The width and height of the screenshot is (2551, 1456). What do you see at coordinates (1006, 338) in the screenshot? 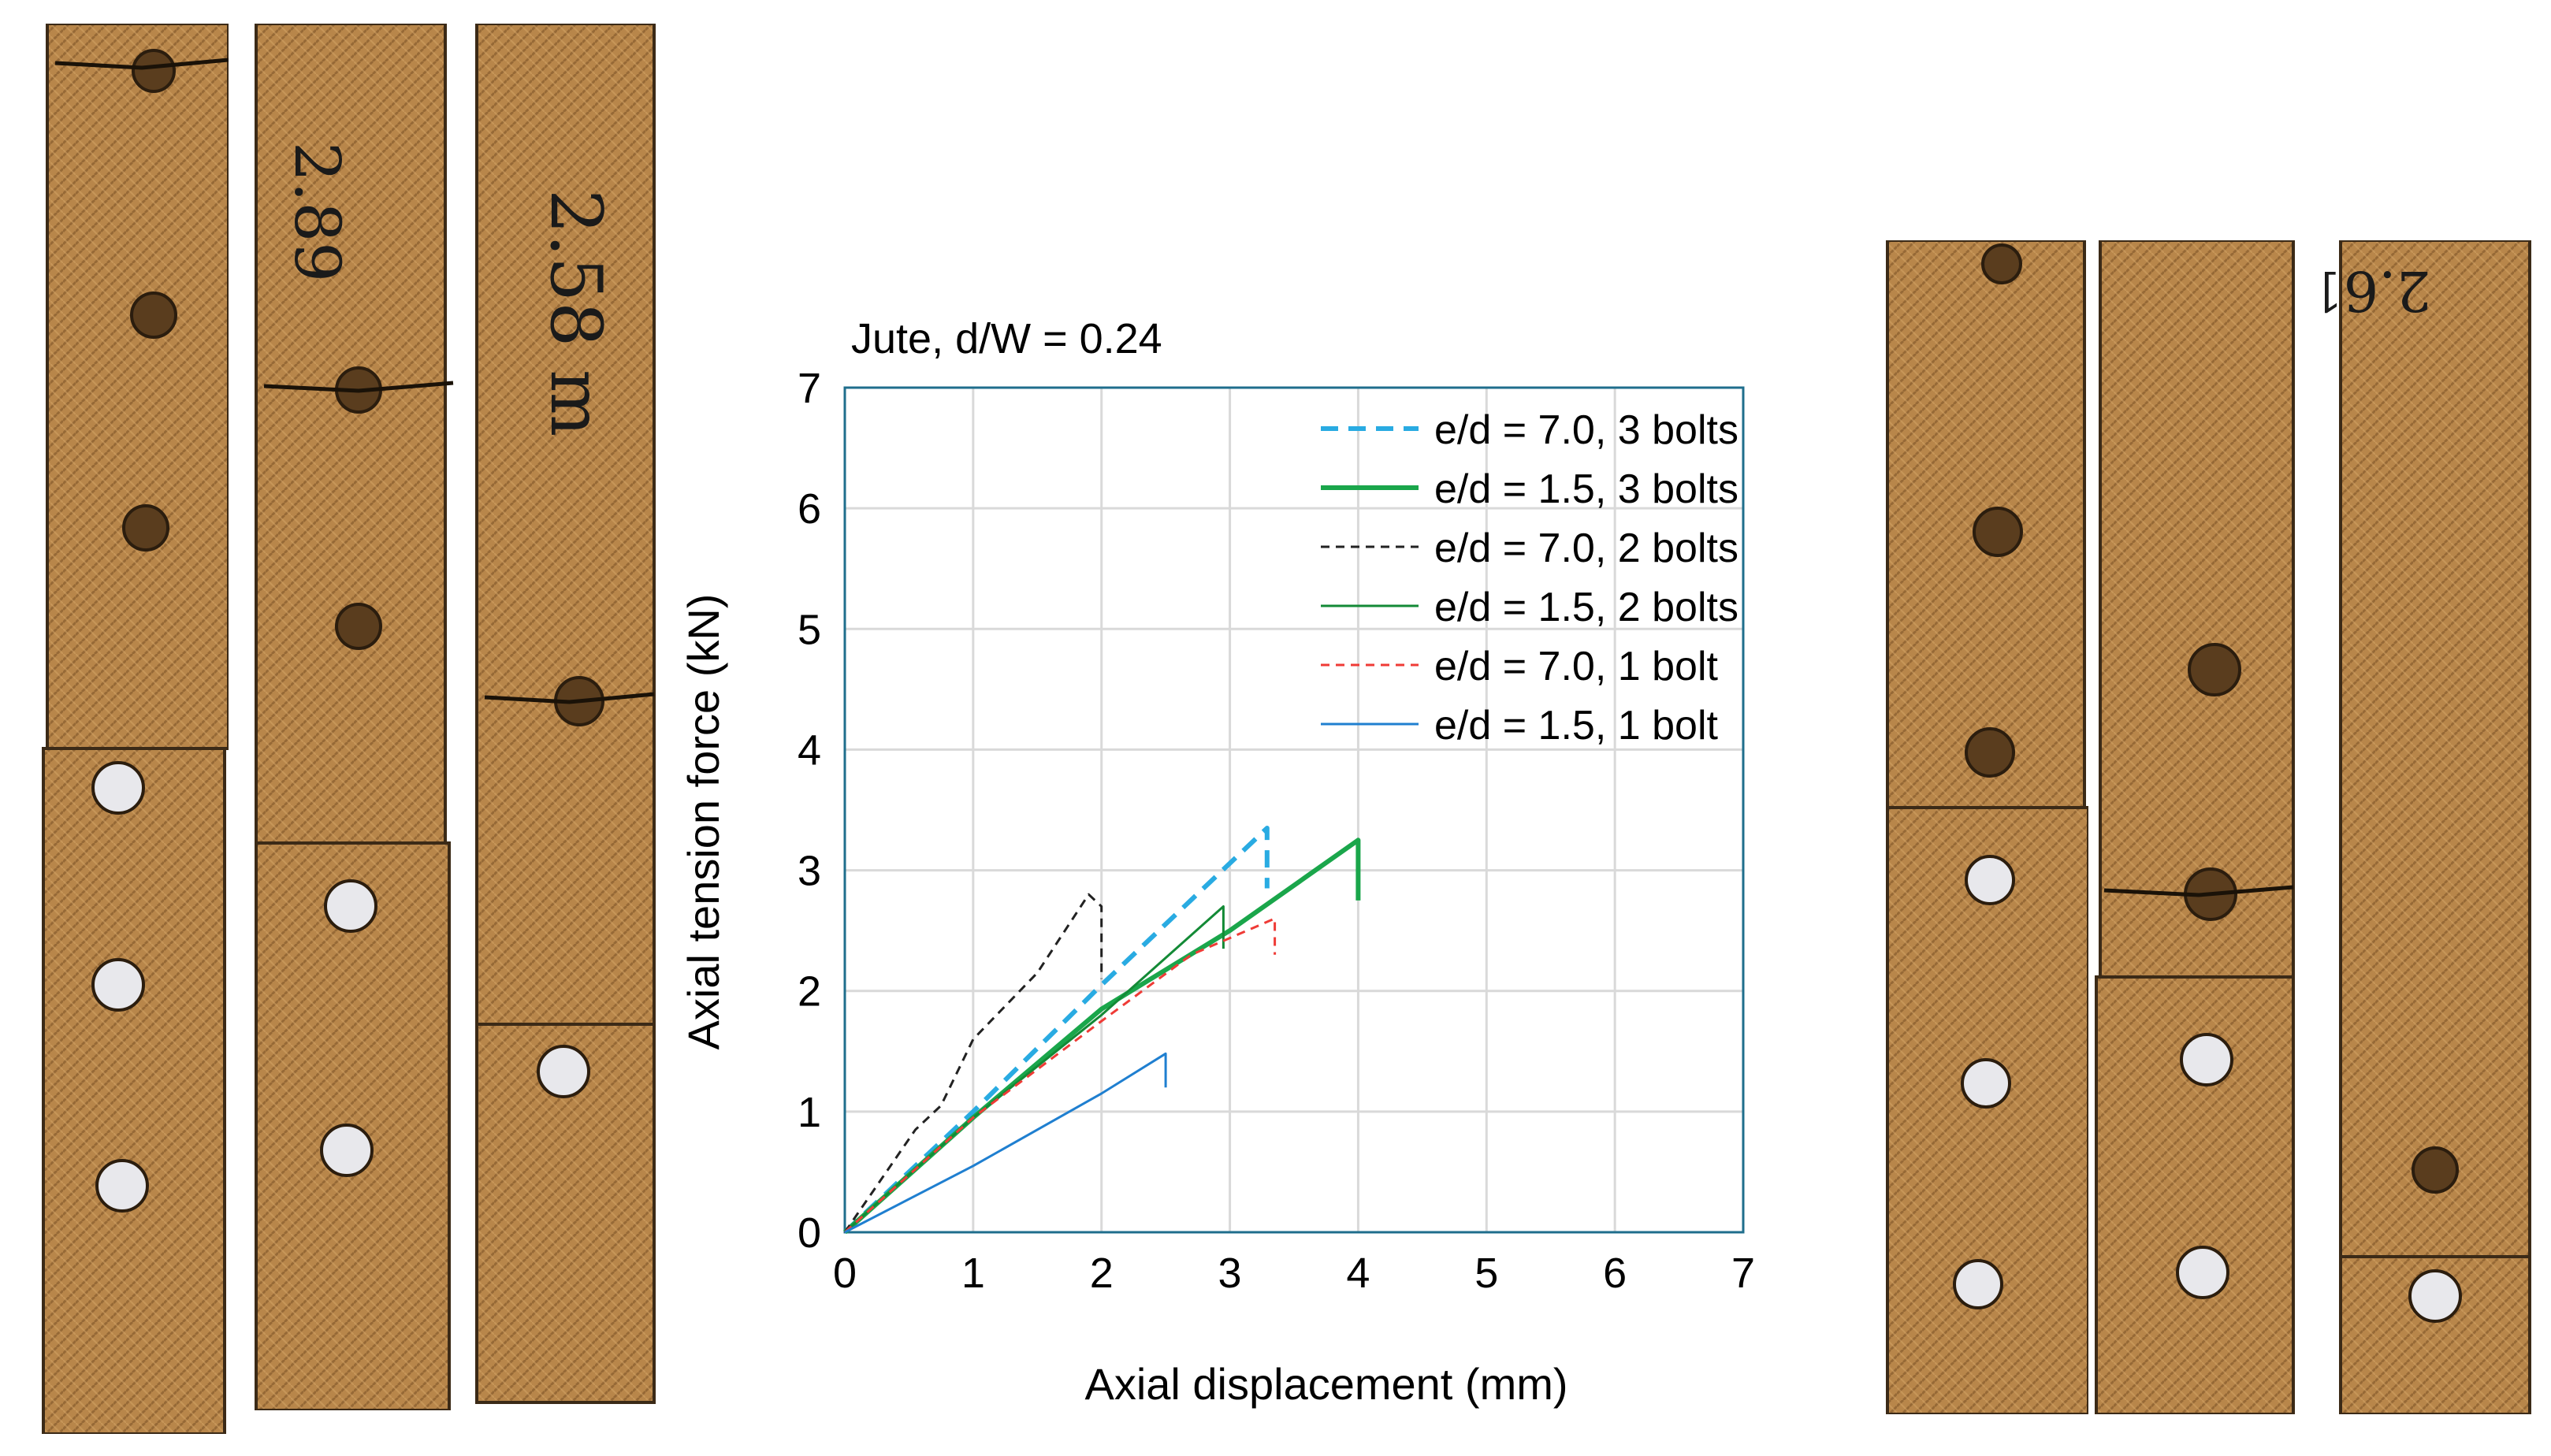
I see `chart-title: Jute, d/W = 0.24` at bounding box center [1006, 338].